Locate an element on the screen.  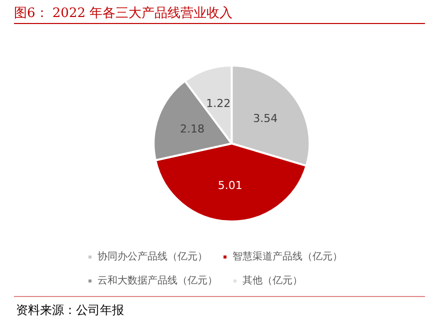
legend-label: 智慧渠道产品线（亿元） is located at coordinates (287, 256).